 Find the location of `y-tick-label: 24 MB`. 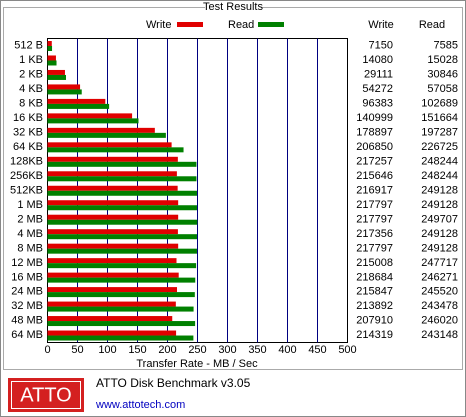

y-tick-label: 24 MB is located at coordinates (27, 292).